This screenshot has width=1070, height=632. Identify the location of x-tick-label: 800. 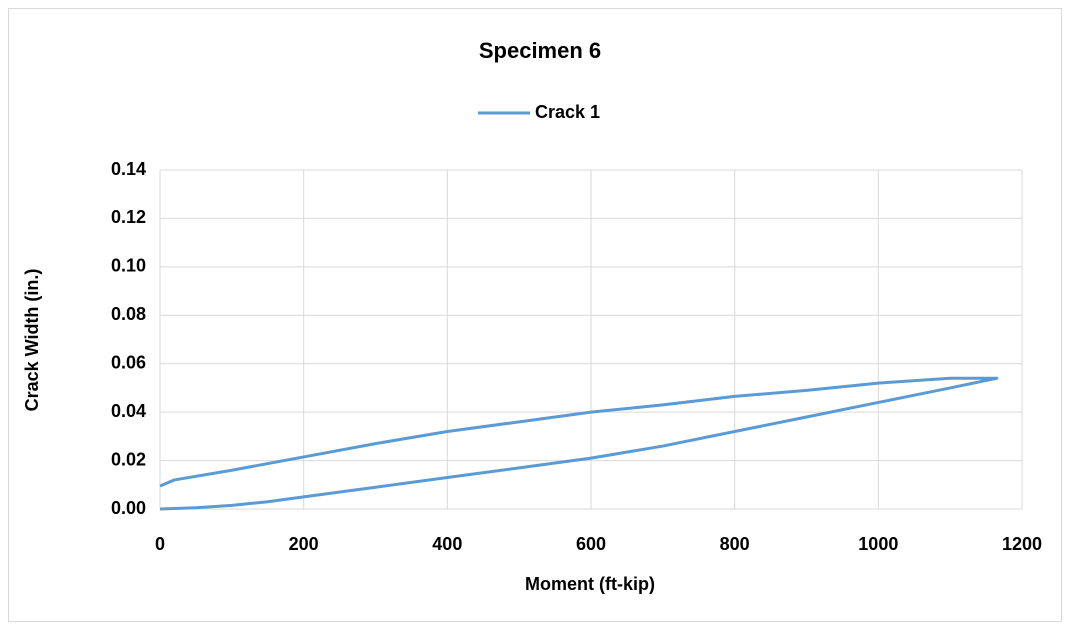
(735, 544).